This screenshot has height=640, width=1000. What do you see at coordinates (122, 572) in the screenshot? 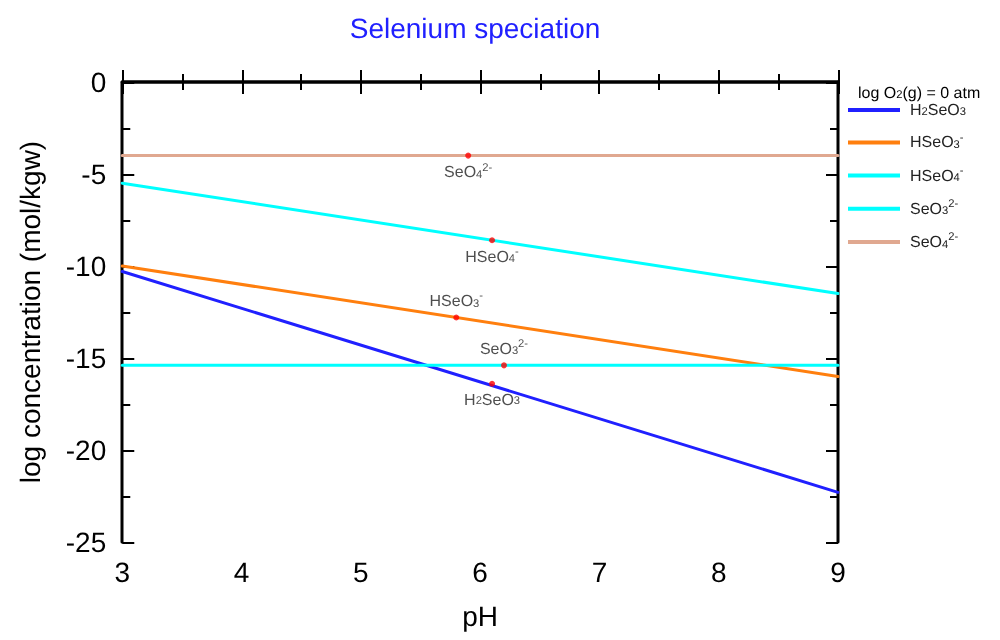
I see `x-tick-label: 3` at bounding box center [122, 572].